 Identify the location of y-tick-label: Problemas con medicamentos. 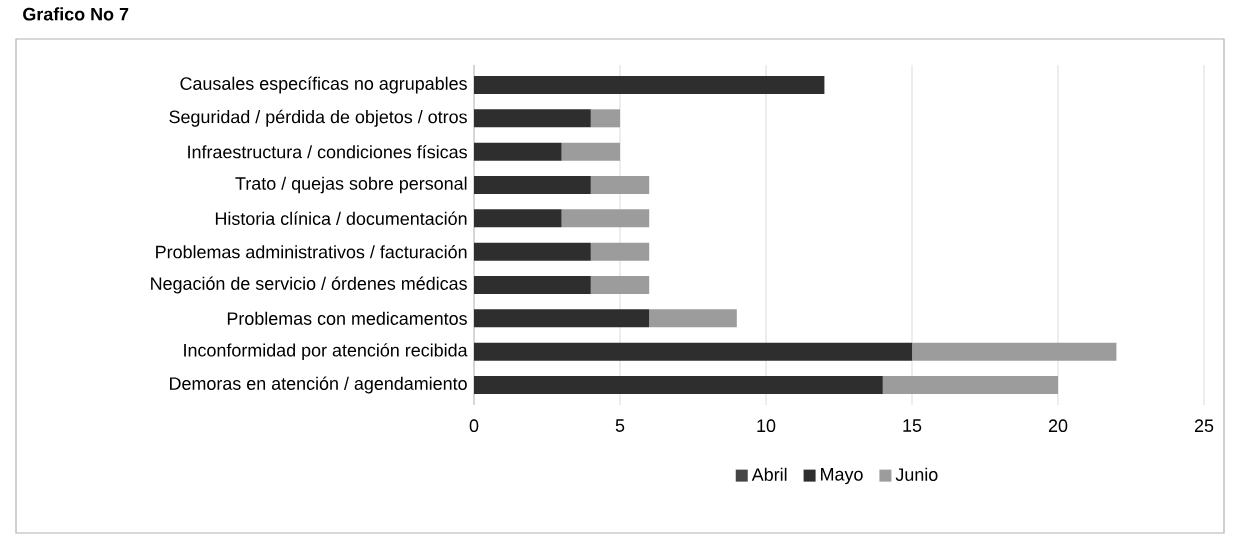
(347, 318).